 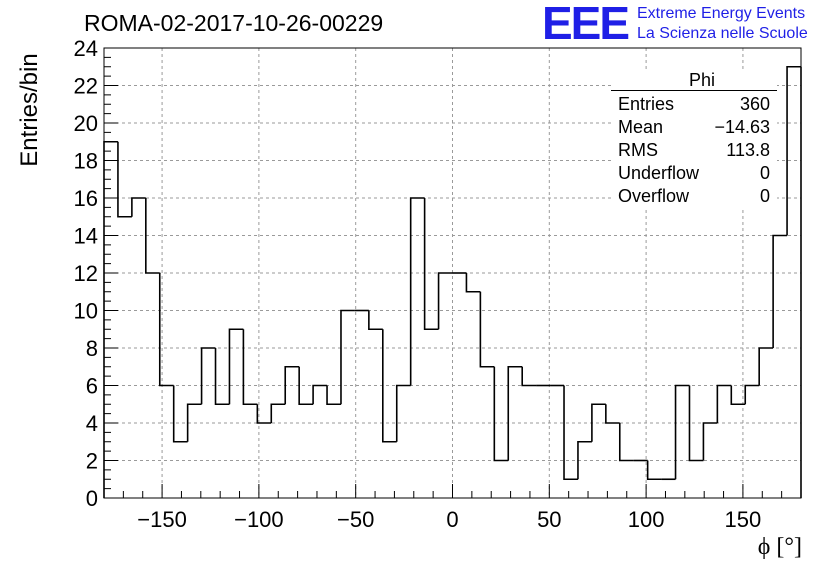 What do you see at coordinates (452, 519) in the screenshot?
I see `x-tick-label: 0` at bounding box center [452, 519].